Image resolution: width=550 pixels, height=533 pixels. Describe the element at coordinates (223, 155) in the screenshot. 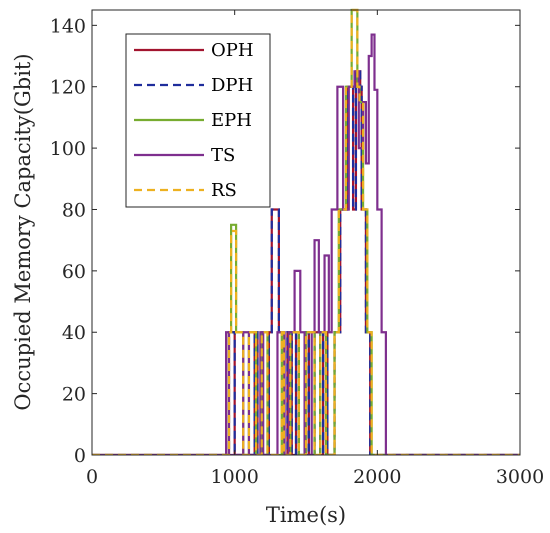

I see `legend-label-ts: TS` at that location.